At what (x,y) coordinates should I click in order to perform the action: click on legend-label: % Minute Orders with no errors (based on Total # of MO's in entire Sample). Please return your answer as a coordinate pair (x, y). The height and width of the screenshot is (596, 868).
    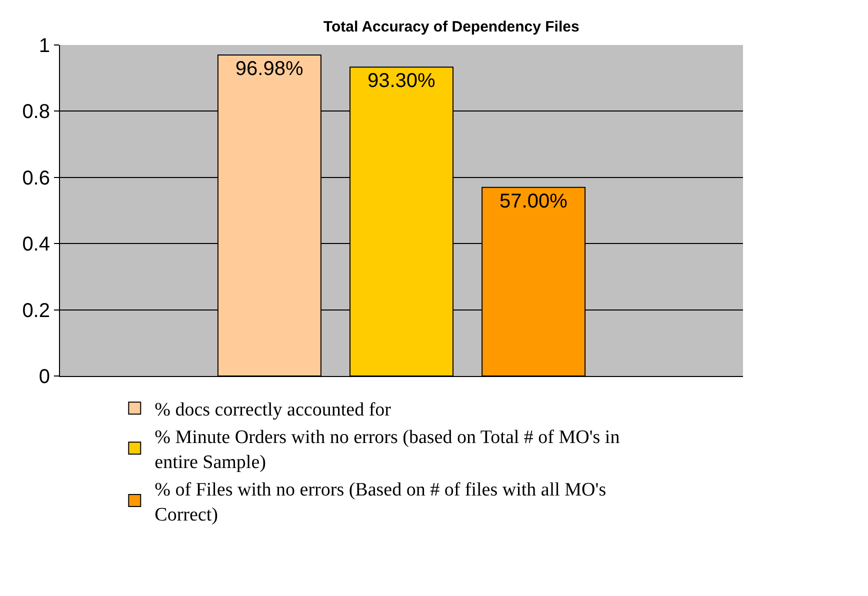
    Looking at the image, I should click on (387, 450).